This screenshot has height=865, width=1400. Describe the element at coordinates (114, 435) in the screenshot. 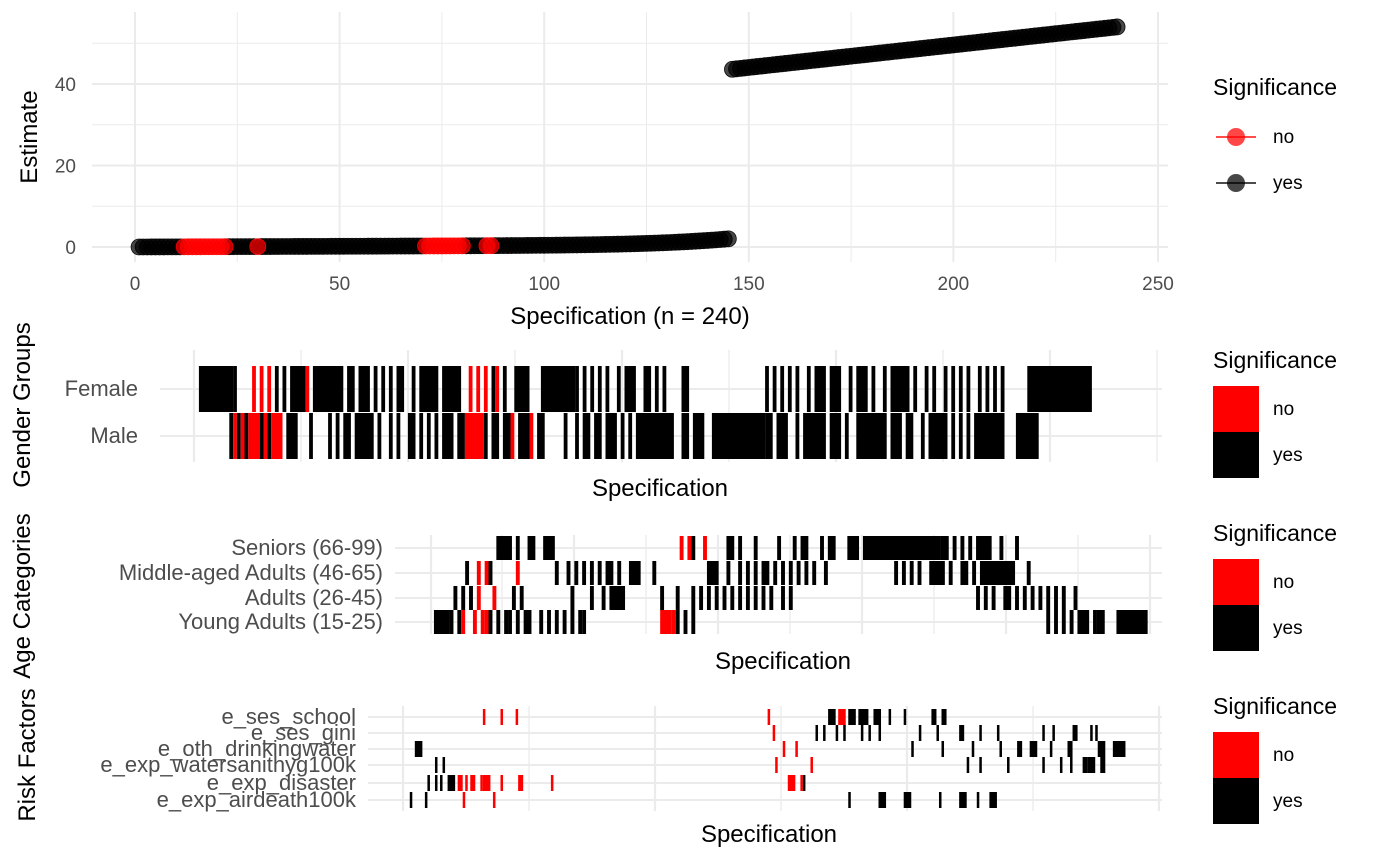

I see `category-label: Male` at that location.